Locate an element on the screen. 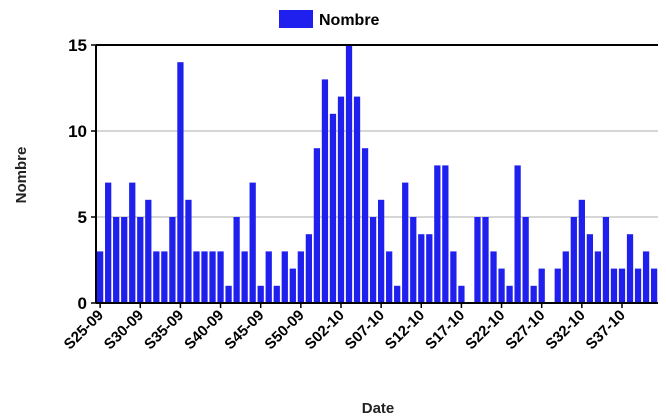 Image resolution: width=666 pixels, height=417 pixels. x-tick-label: S35-09 is located at coordinates (164, 330).